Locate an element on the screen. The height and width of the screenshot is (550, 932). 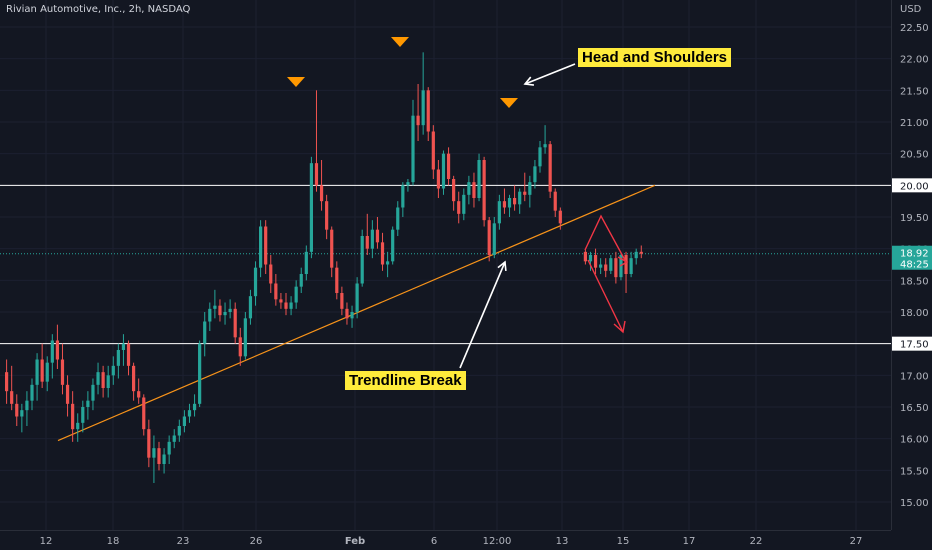
time-tick-label: 13 is located at coordinates (562, 541).